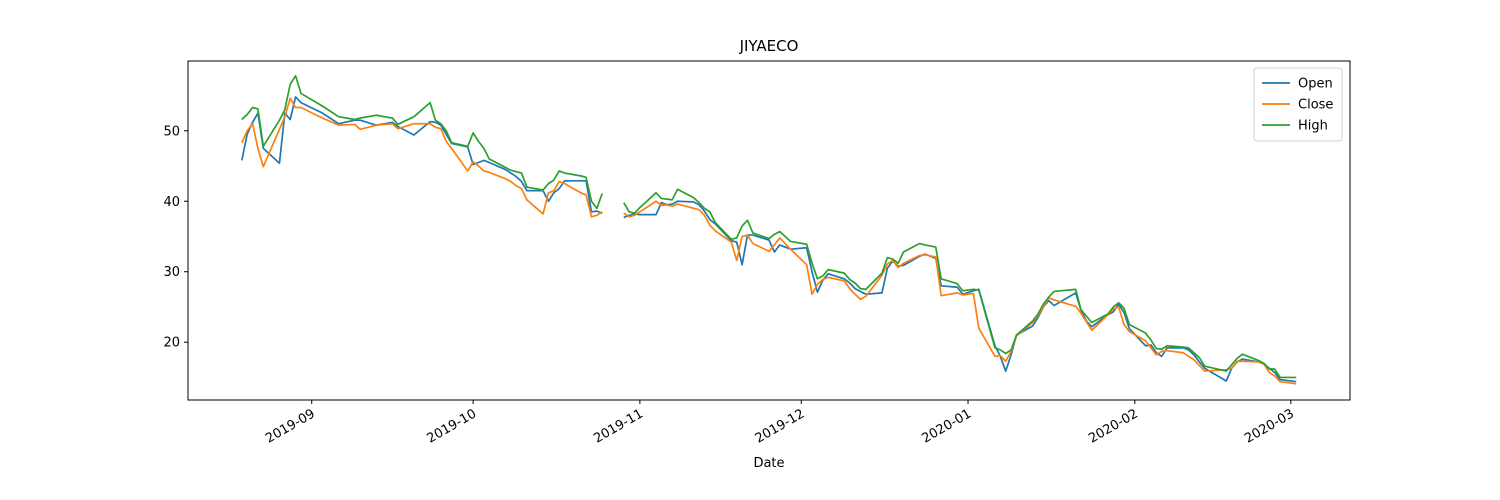  I want to click on legend-box, so click(1298, 104).